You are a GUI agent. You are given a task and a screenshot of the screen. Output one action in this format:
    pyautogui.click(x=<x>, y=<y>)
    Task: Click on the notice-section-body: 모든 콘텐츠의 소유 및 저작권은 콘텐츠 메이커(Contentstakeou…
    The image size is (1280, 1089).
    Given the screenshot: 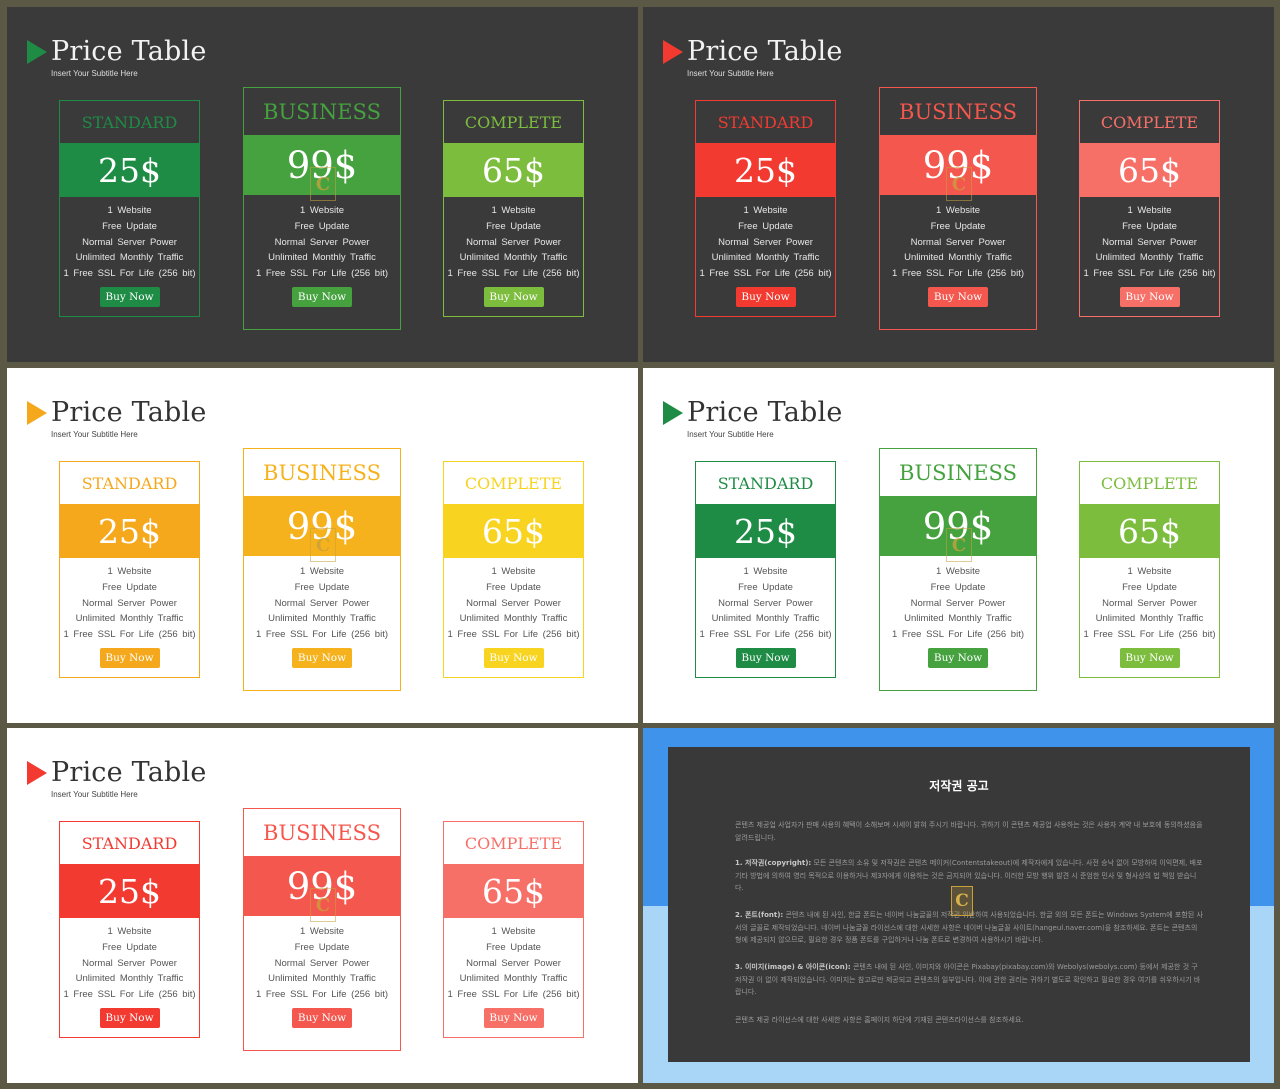 What is the action you would take?
    pyautogui.click(x=969, y=875)
    